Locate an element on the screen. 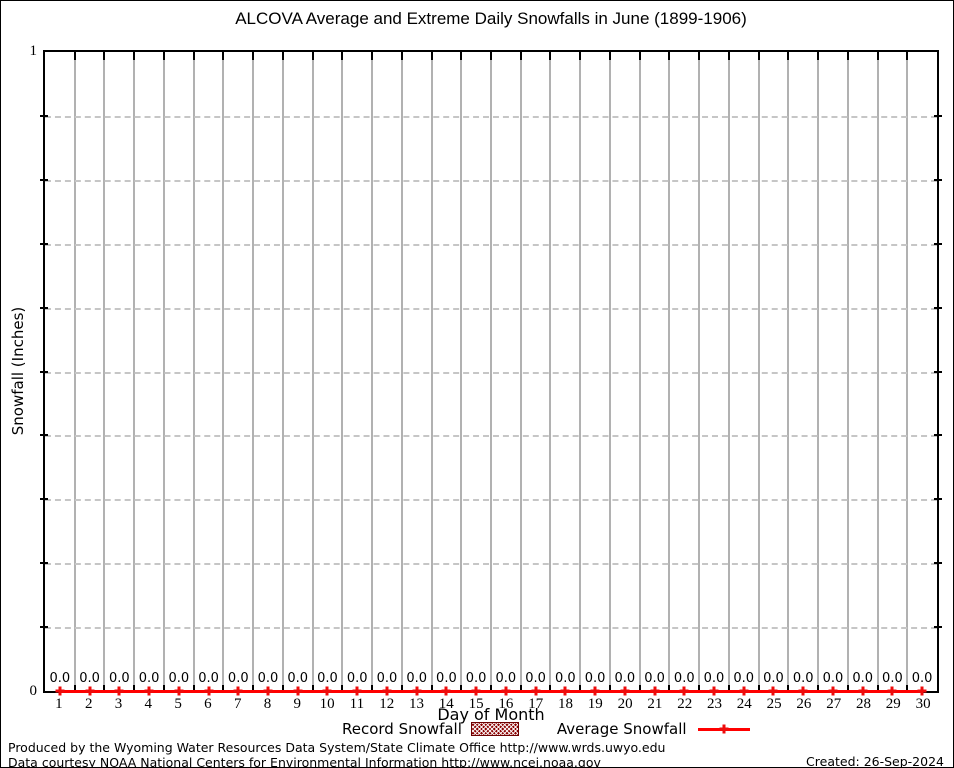 The image size is (954, 768). x-axis-tick-label: 2 is located at coordinates (88, 704).